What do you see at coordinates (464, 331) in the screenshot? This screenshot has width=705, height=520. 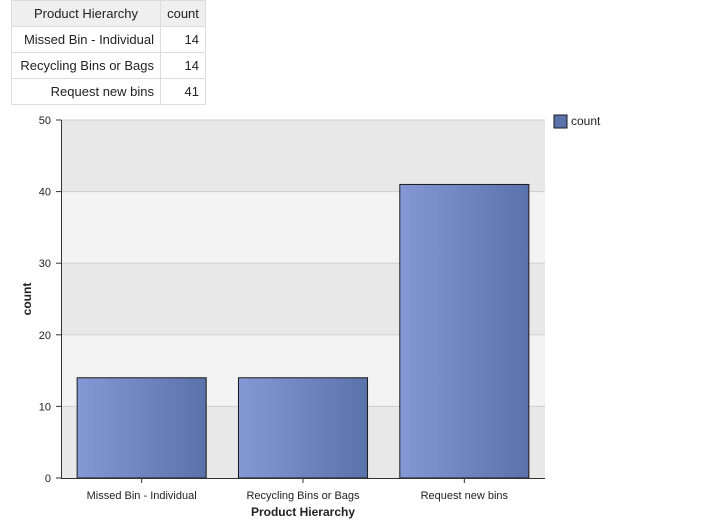 I see `bar-request-new-bins` at bounding box center [464, 331].